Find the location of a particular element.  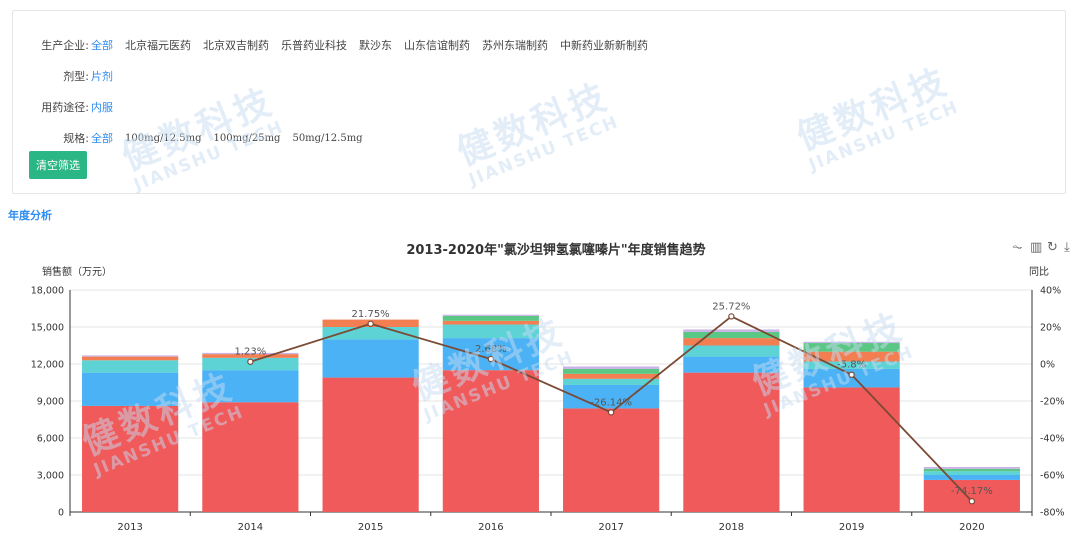

filter-option-spec: 50mg/12.5mg is located at coordinates (327, 138).